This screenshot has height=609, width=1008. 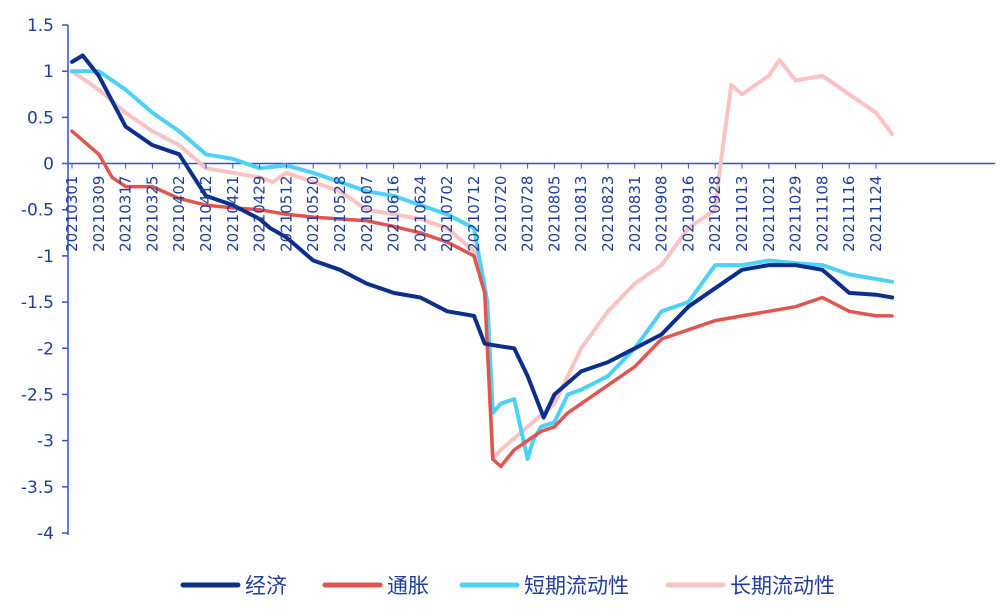 What do you see at coordinates (313, 214) in the screenshot?
I see `x-tick-label: 20210520` at bounding box center [313, 214].